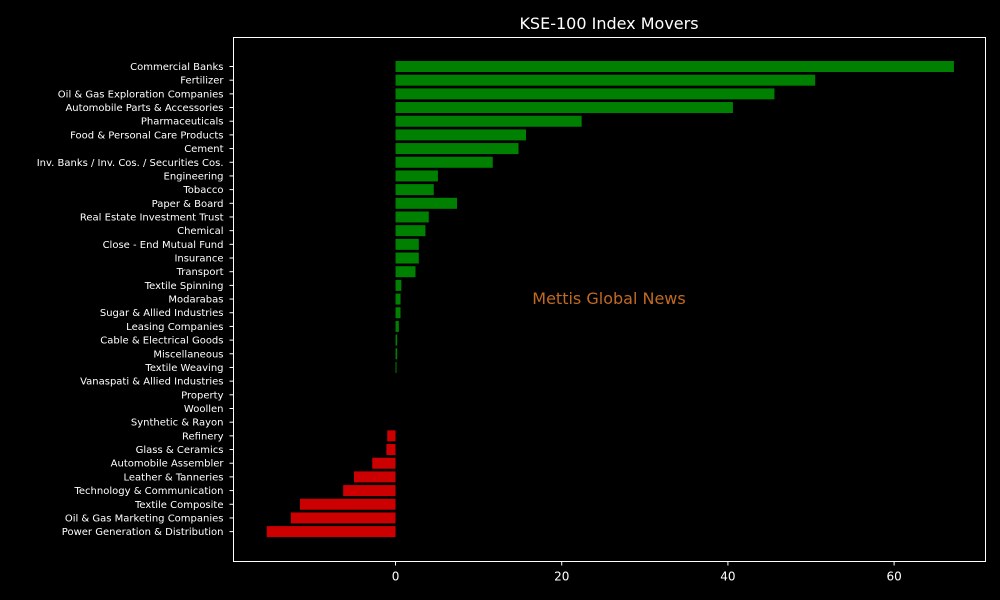 The image size is (1000, 600). Describe the element at coordinates (183, 368) in the screenshot. I see `category-label: Textile Weaving` at that location.